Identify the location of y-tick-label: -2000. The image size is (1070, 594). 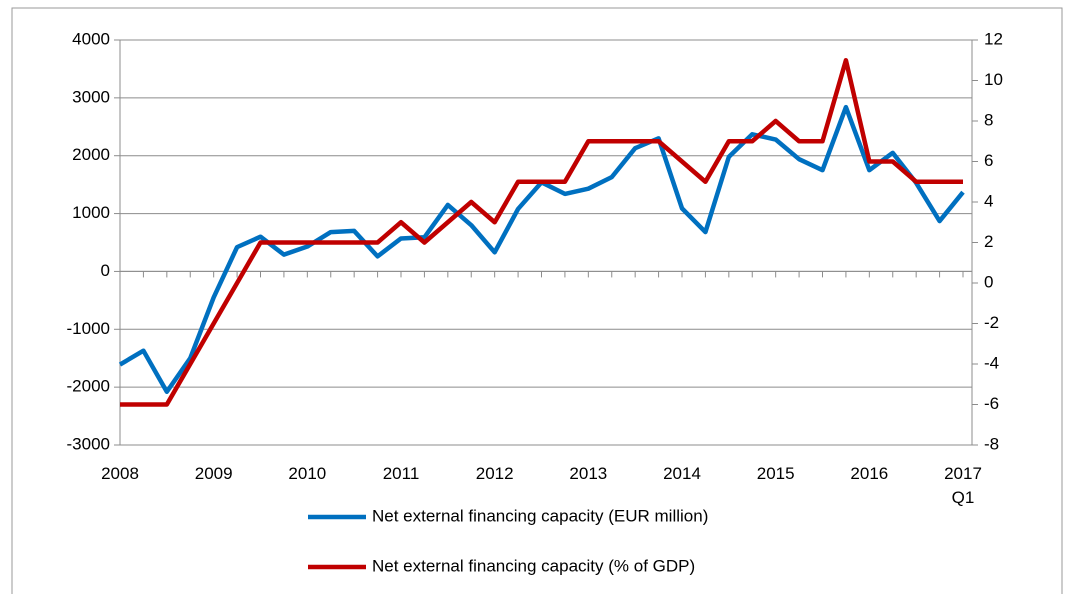
(88, 386).